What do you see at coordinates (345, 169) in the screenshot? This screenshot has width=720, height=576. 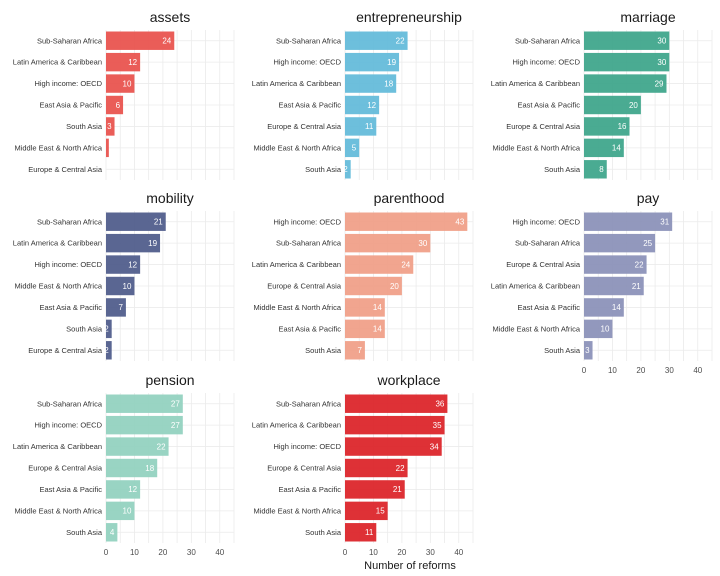 I see `bar-value-label: 2` at bounding box center [345, 169].